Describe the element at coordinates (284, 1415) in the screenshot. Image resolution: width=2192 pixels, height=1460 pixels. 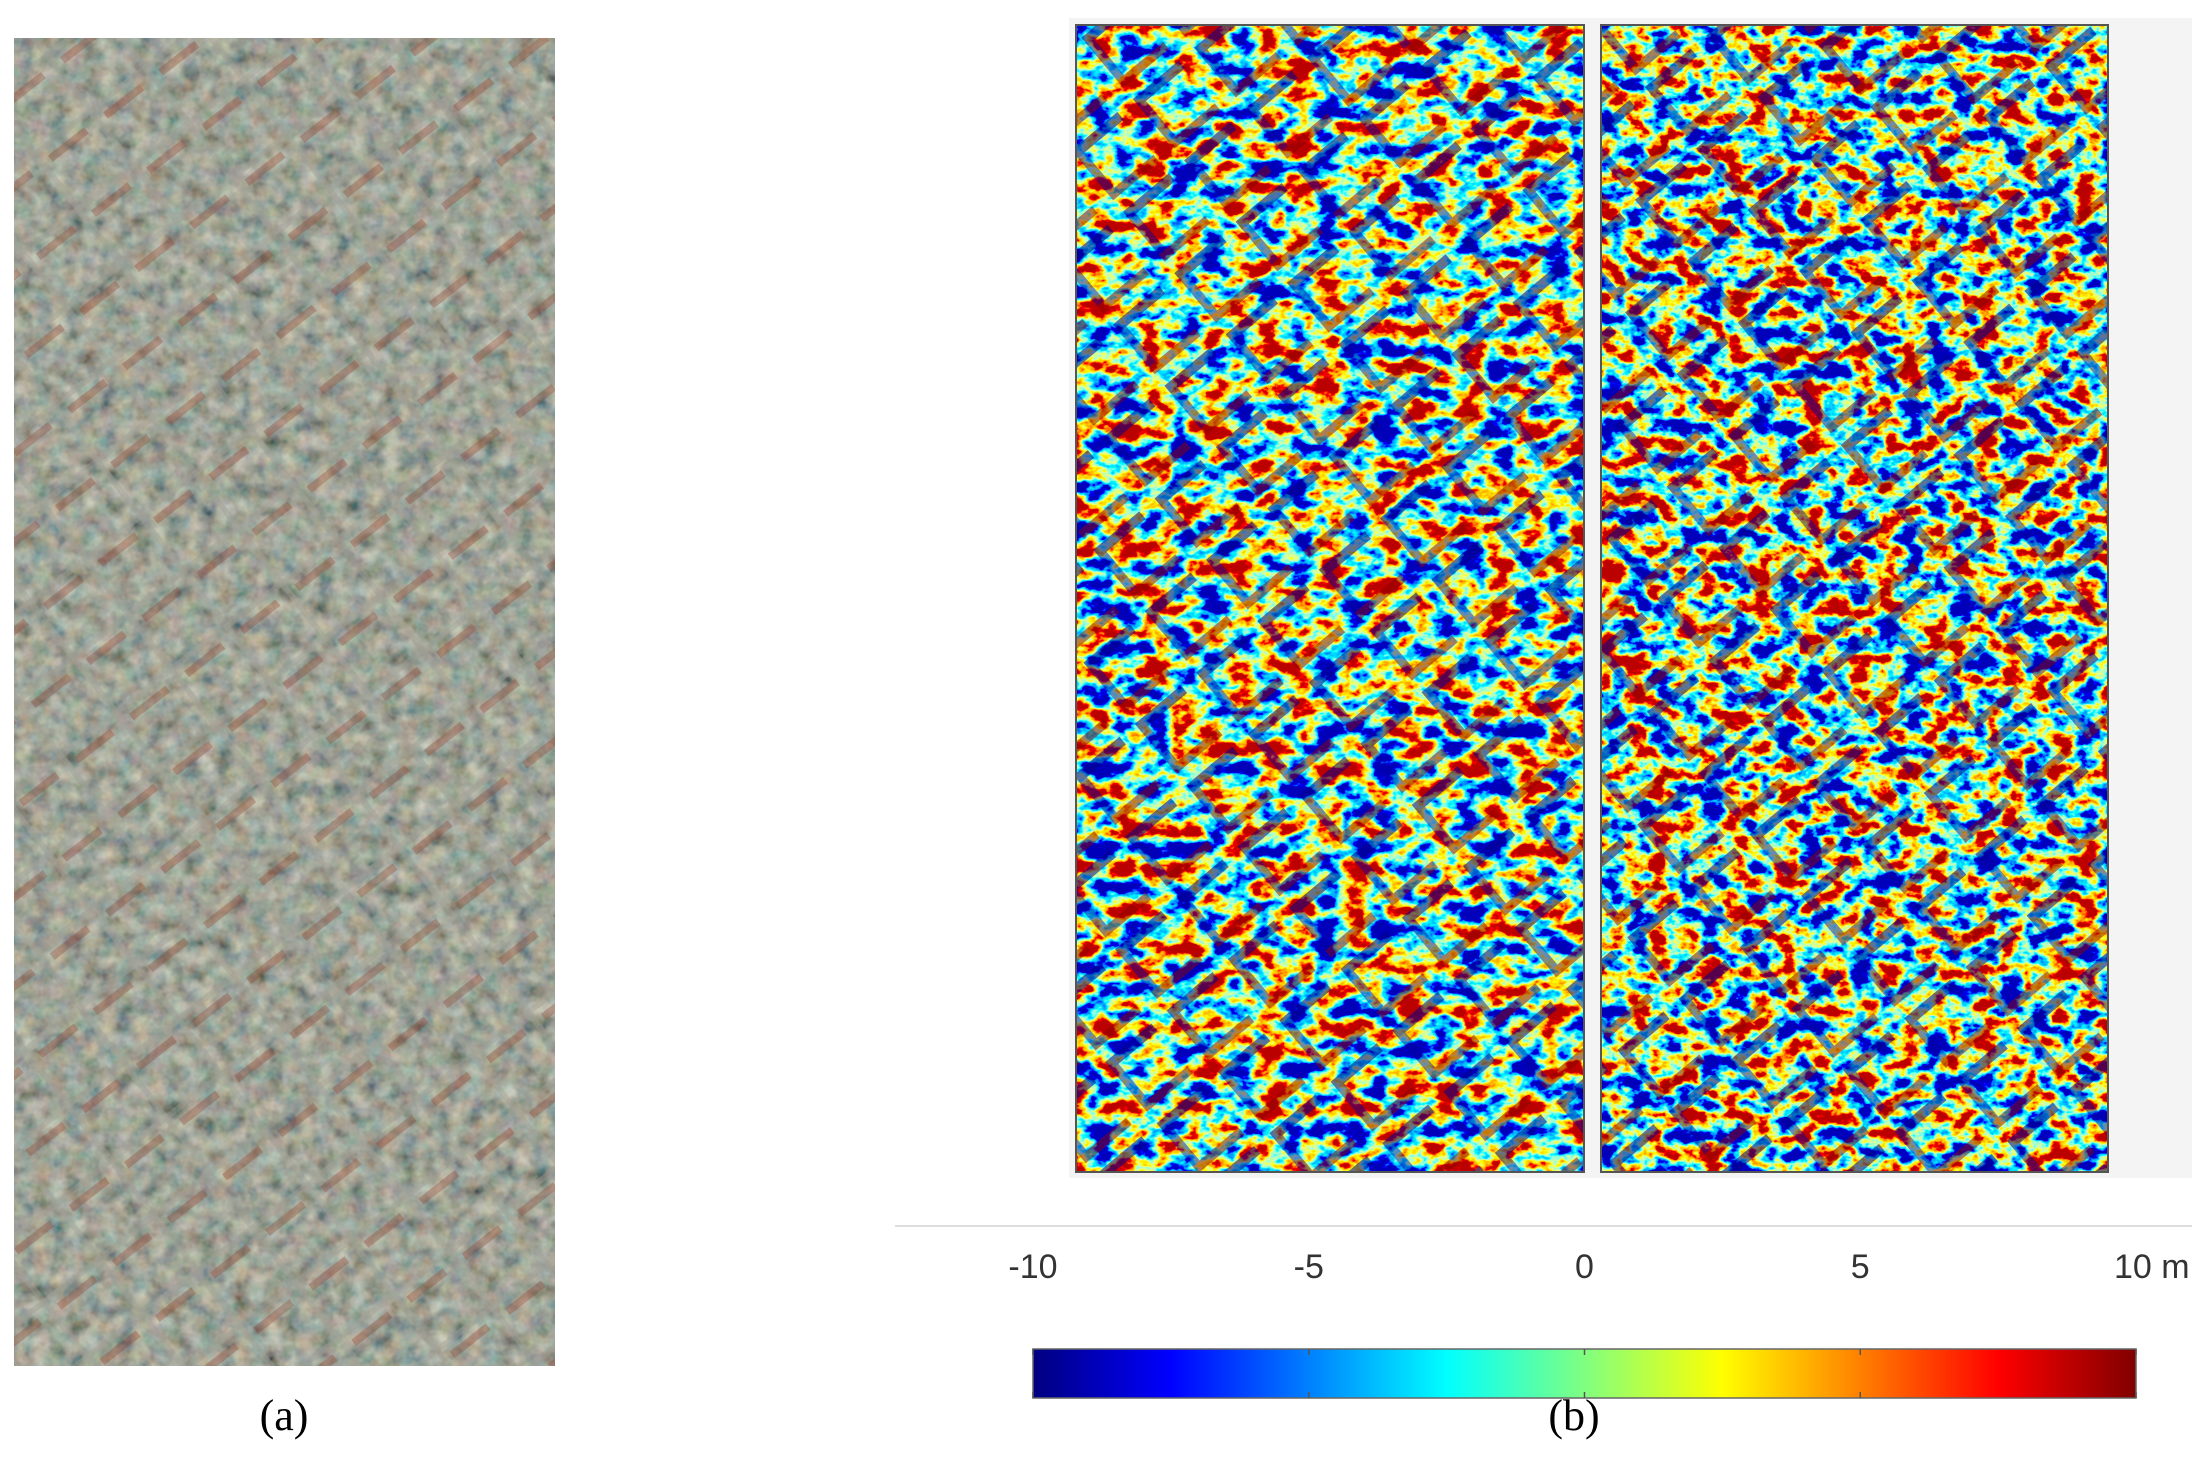
I see `panel-label: (a)` at that location.